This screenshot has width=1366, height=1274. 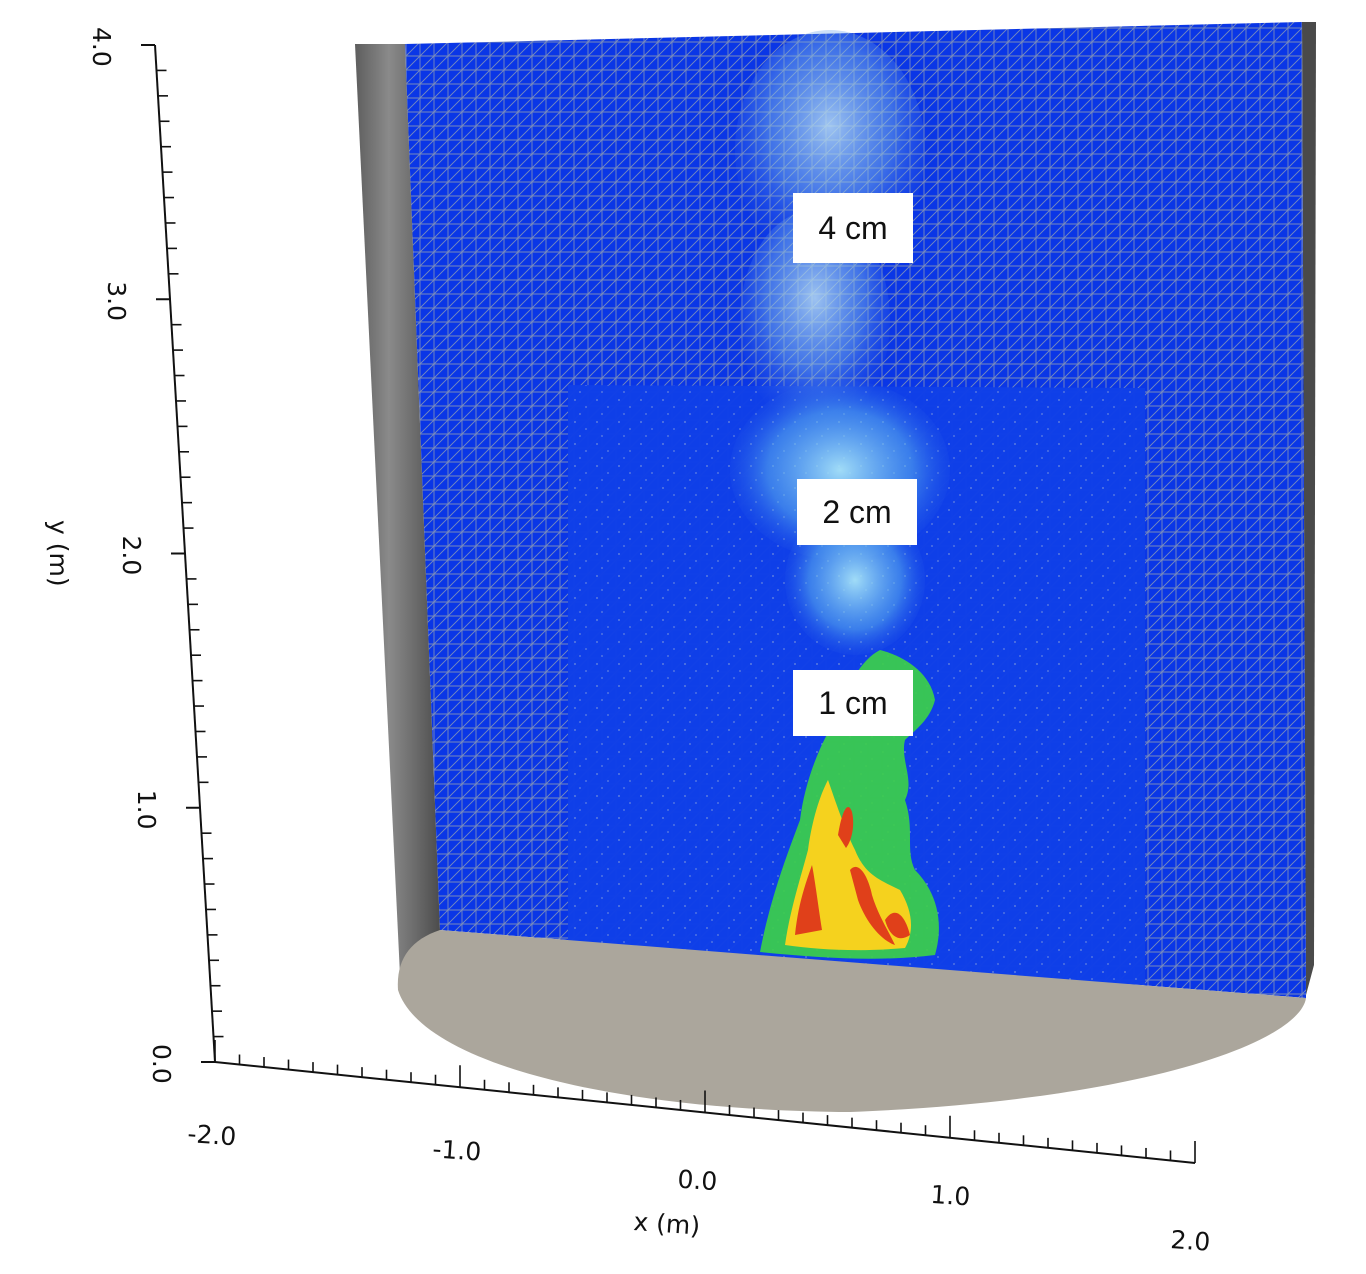 I want to click on x-tick-label: 0.0, so click(x=698, y=1181).